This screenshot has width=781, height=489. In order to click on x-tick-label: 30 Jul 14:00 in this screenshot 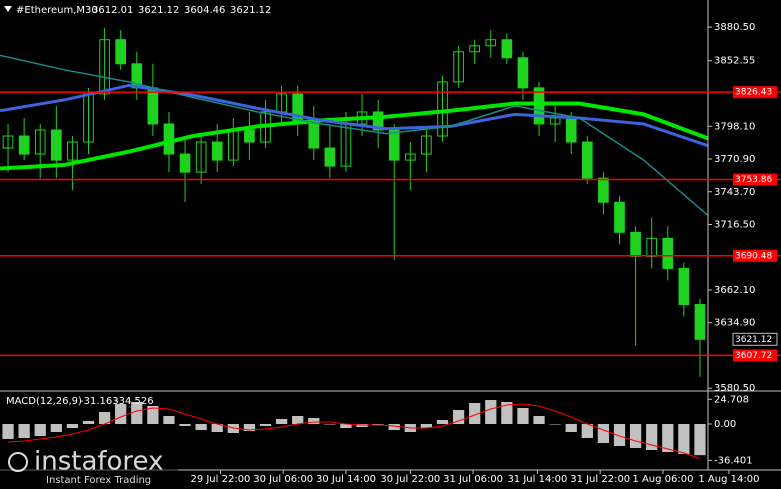, I will do `click(346, 479)`.